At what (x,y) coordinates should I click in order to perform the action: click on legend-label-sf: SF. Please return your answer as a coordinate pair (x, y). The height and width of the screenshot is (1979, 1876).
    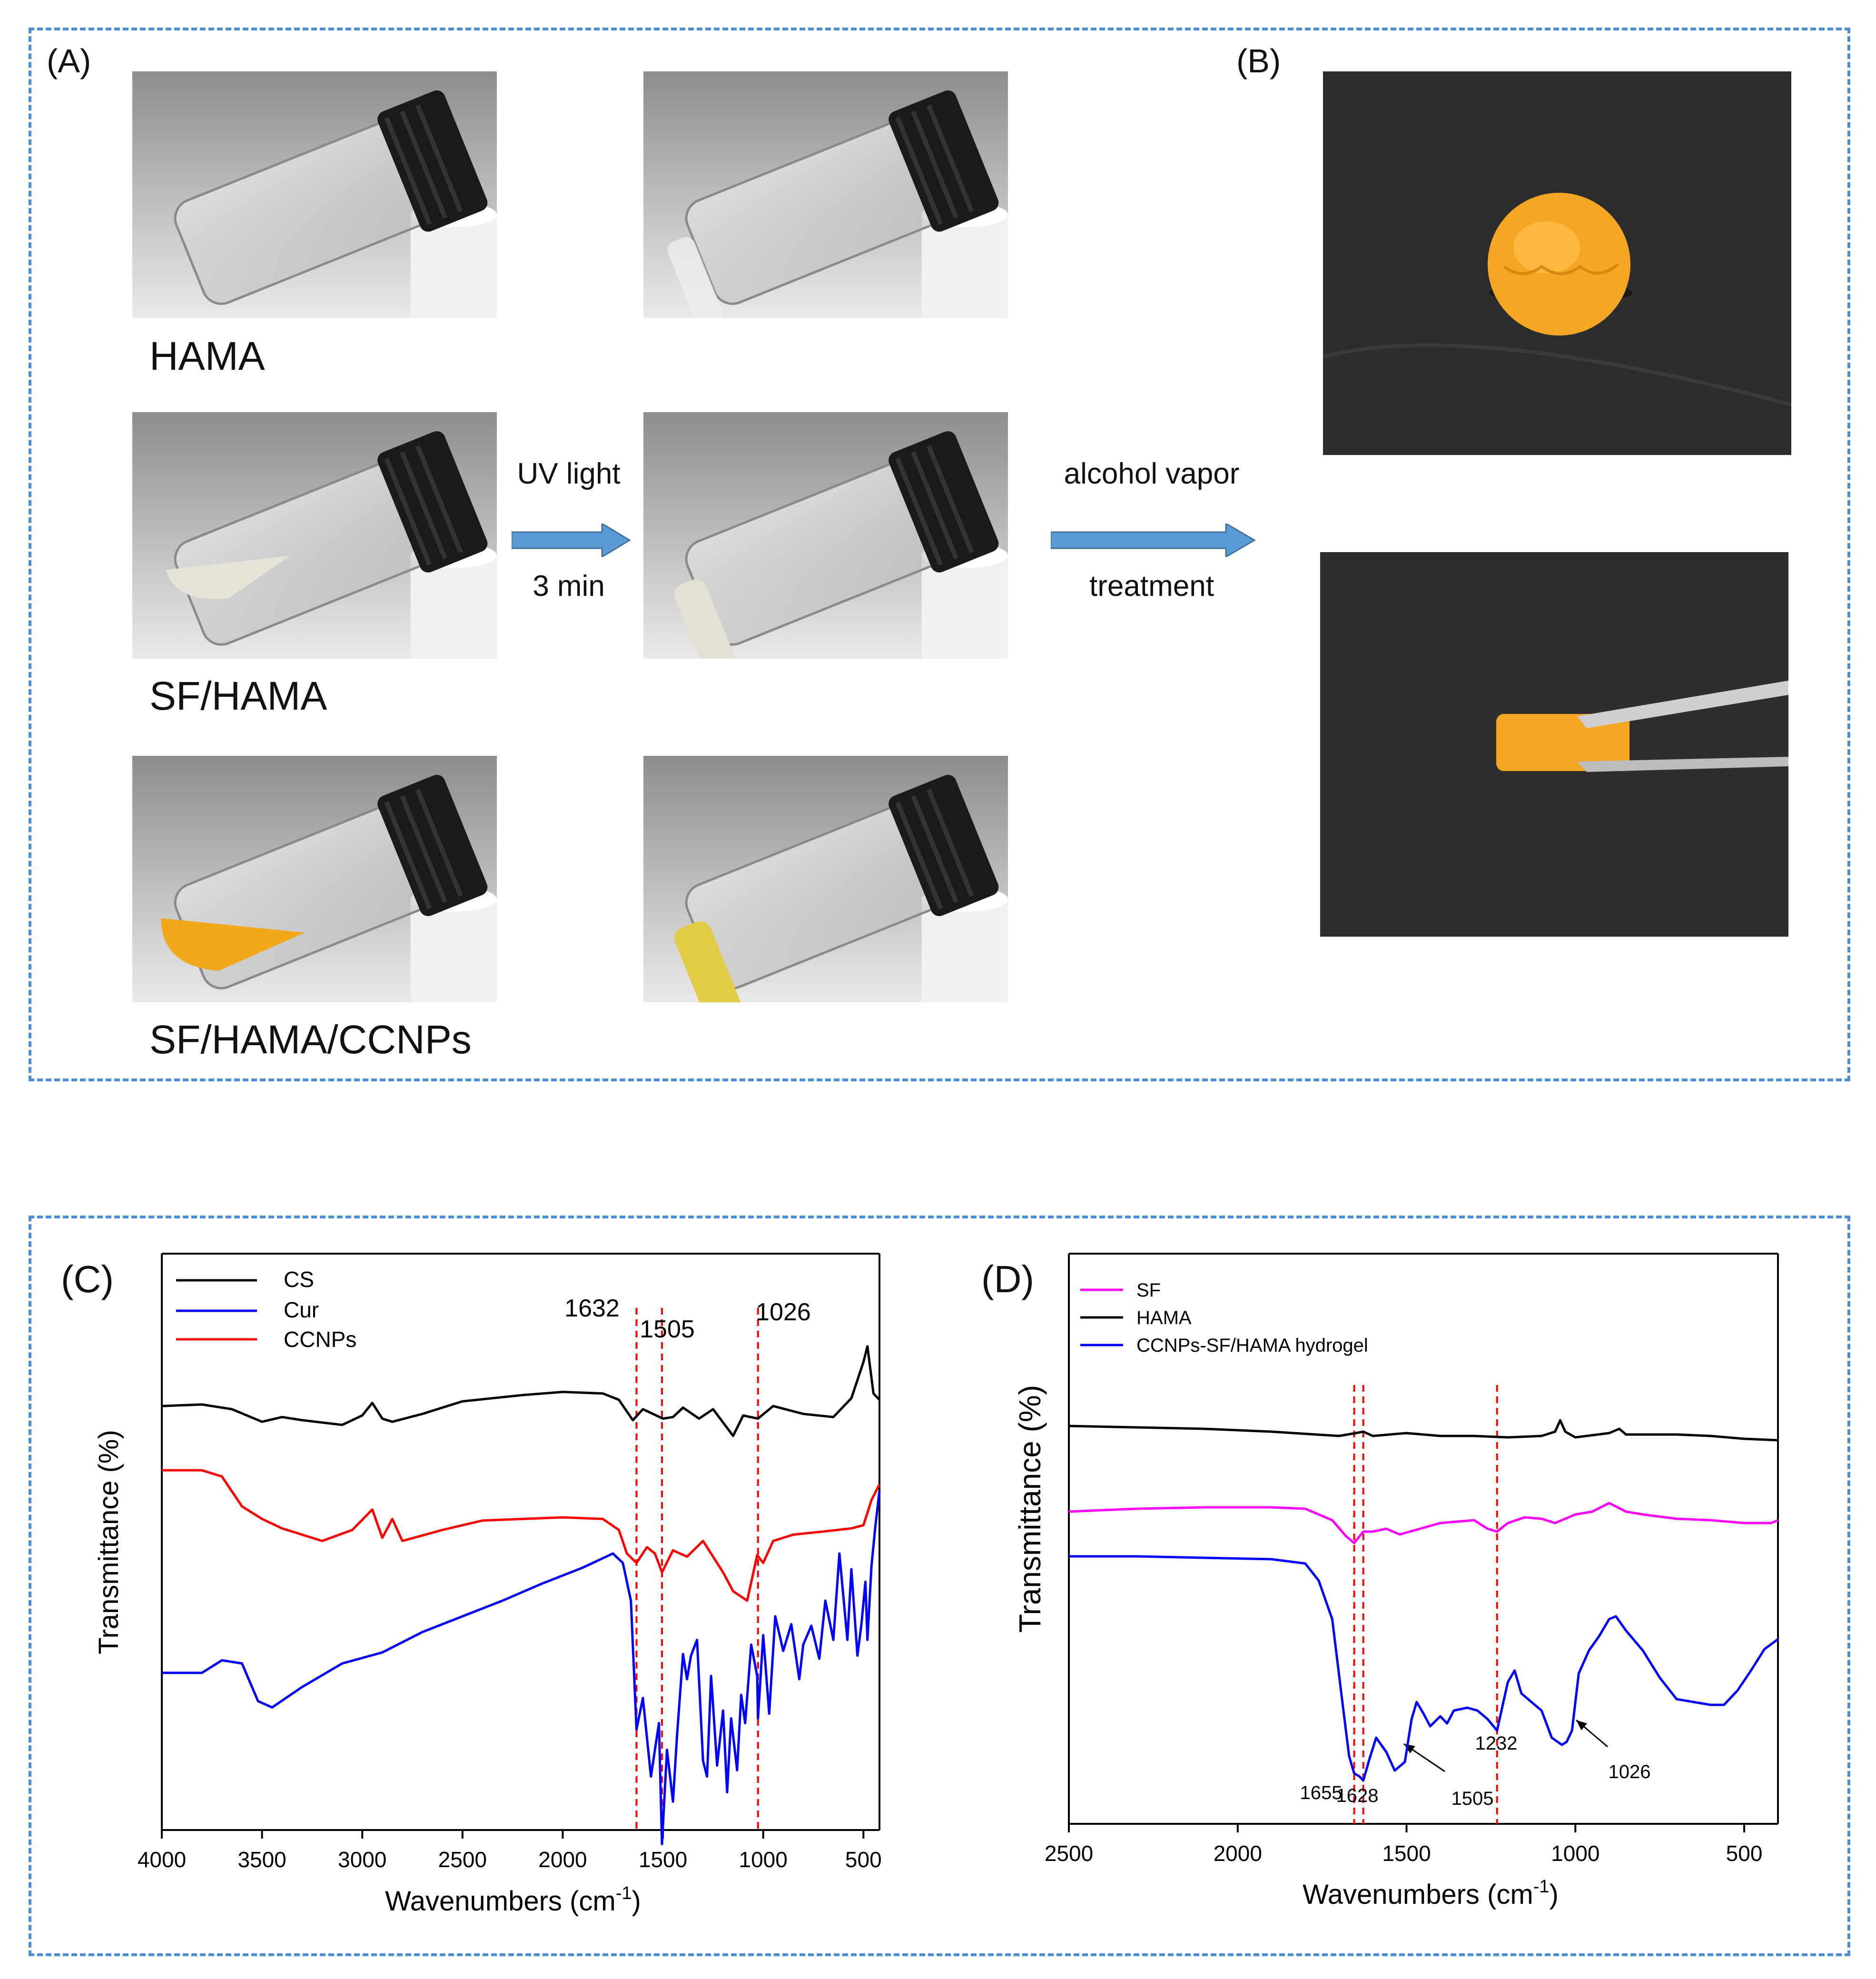
    Looking at the image, I should click on (1148, 1290).